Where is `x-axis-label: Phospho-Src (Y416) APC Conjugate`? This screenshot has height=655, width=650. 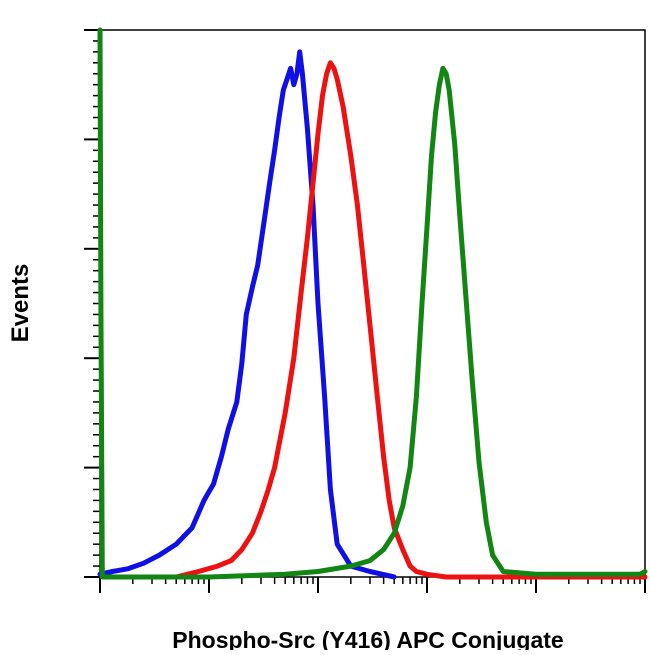
x-axis-label: Phospho-Src (Y416) APC Conjugate is located at coordinates (367, 638).